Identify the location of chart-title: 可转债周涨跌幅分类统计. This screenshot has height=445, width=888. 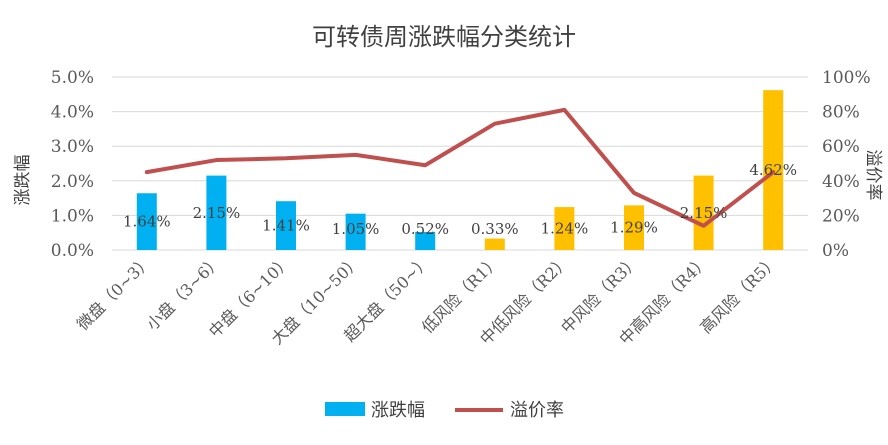
(444, 37).